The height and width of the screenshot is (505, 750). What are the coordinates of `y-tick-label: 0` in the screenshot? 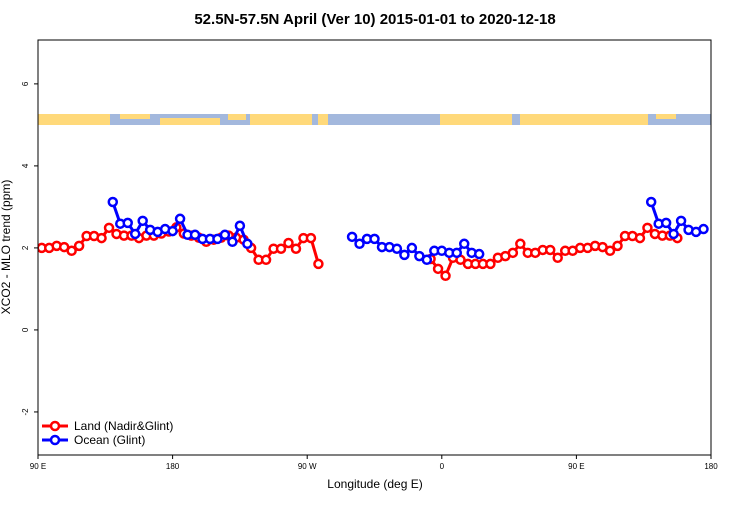 It's located at (25, 329).